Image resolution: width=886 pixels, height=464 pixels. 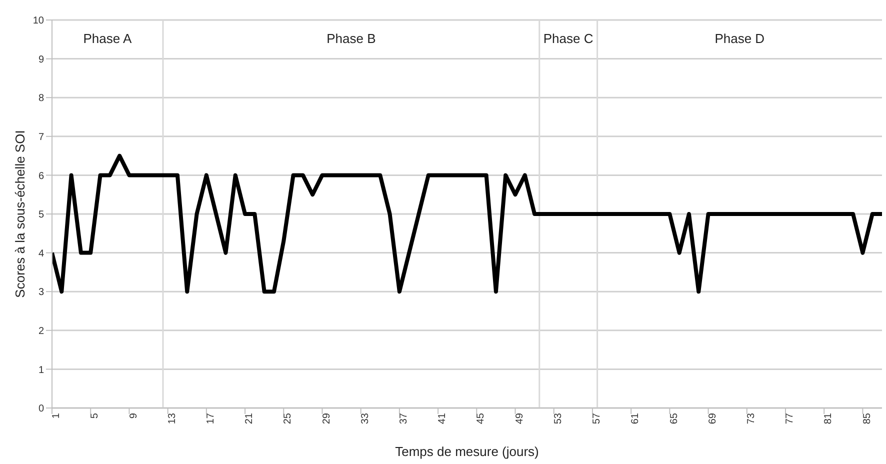 What do you see at coordinates (41, 292) in the screenshot?
I see `y-tick-label: 3` at bounding box center [41, 292].